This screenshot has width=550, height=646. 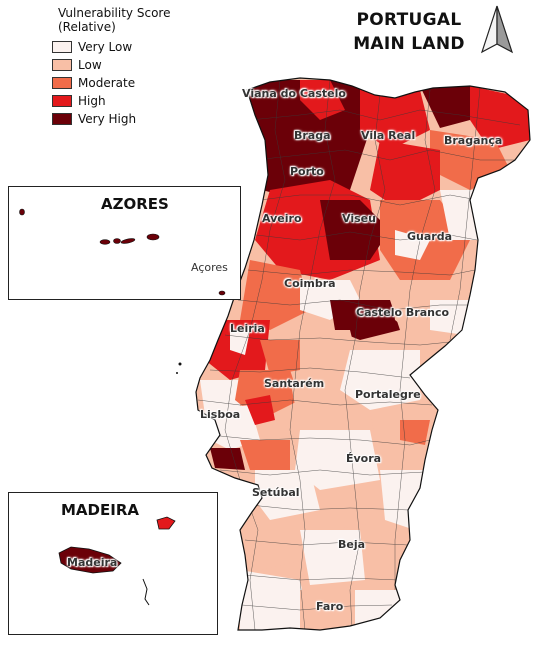 I want to click on district-label-guarda: Guarda, so click(x=430, y=236).